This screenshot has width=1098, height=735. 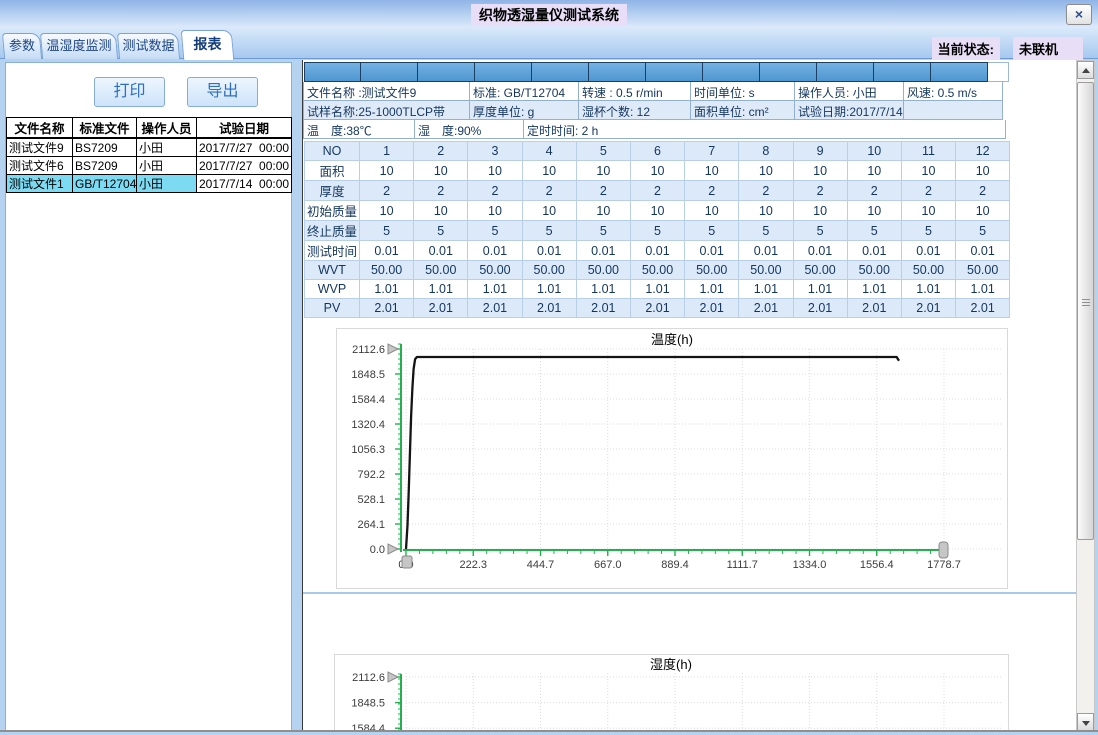 What do you see at coordinates (549, 15) in the screenshot?
I see `window-title: 织物透湿量仪测试系统` at bounding box center [549, 15].